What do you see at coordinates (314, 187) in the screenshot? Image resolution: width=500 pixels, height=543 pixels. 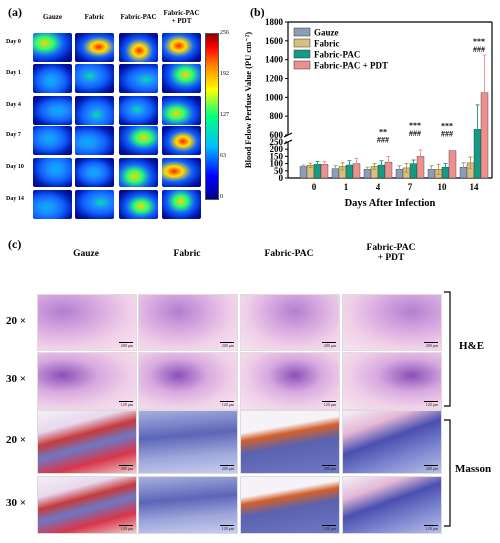 I see `x-tick-label: 0` at bounding box center [314, 187].